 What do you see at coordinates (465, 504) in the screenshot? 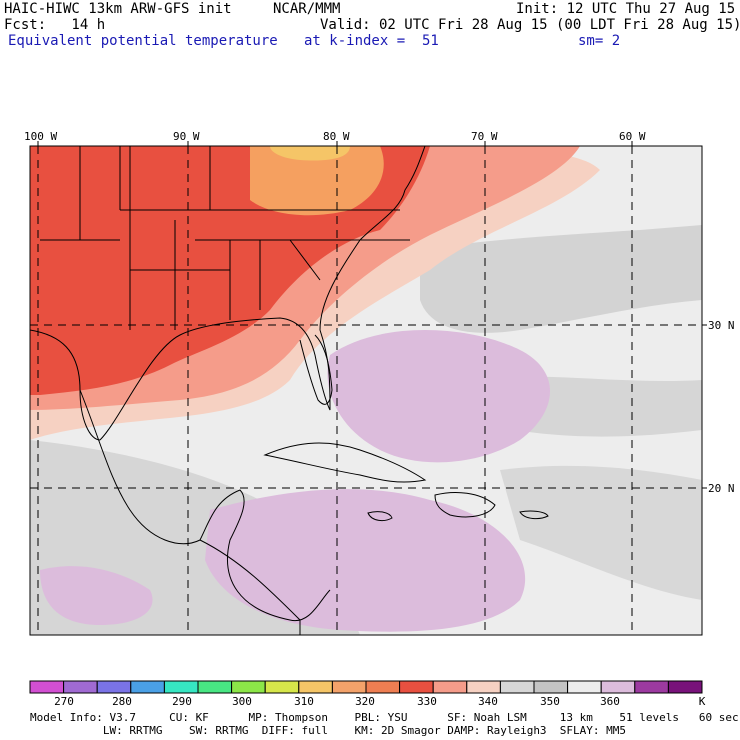
I see `hispaniola` at bounding box center [465, 504].